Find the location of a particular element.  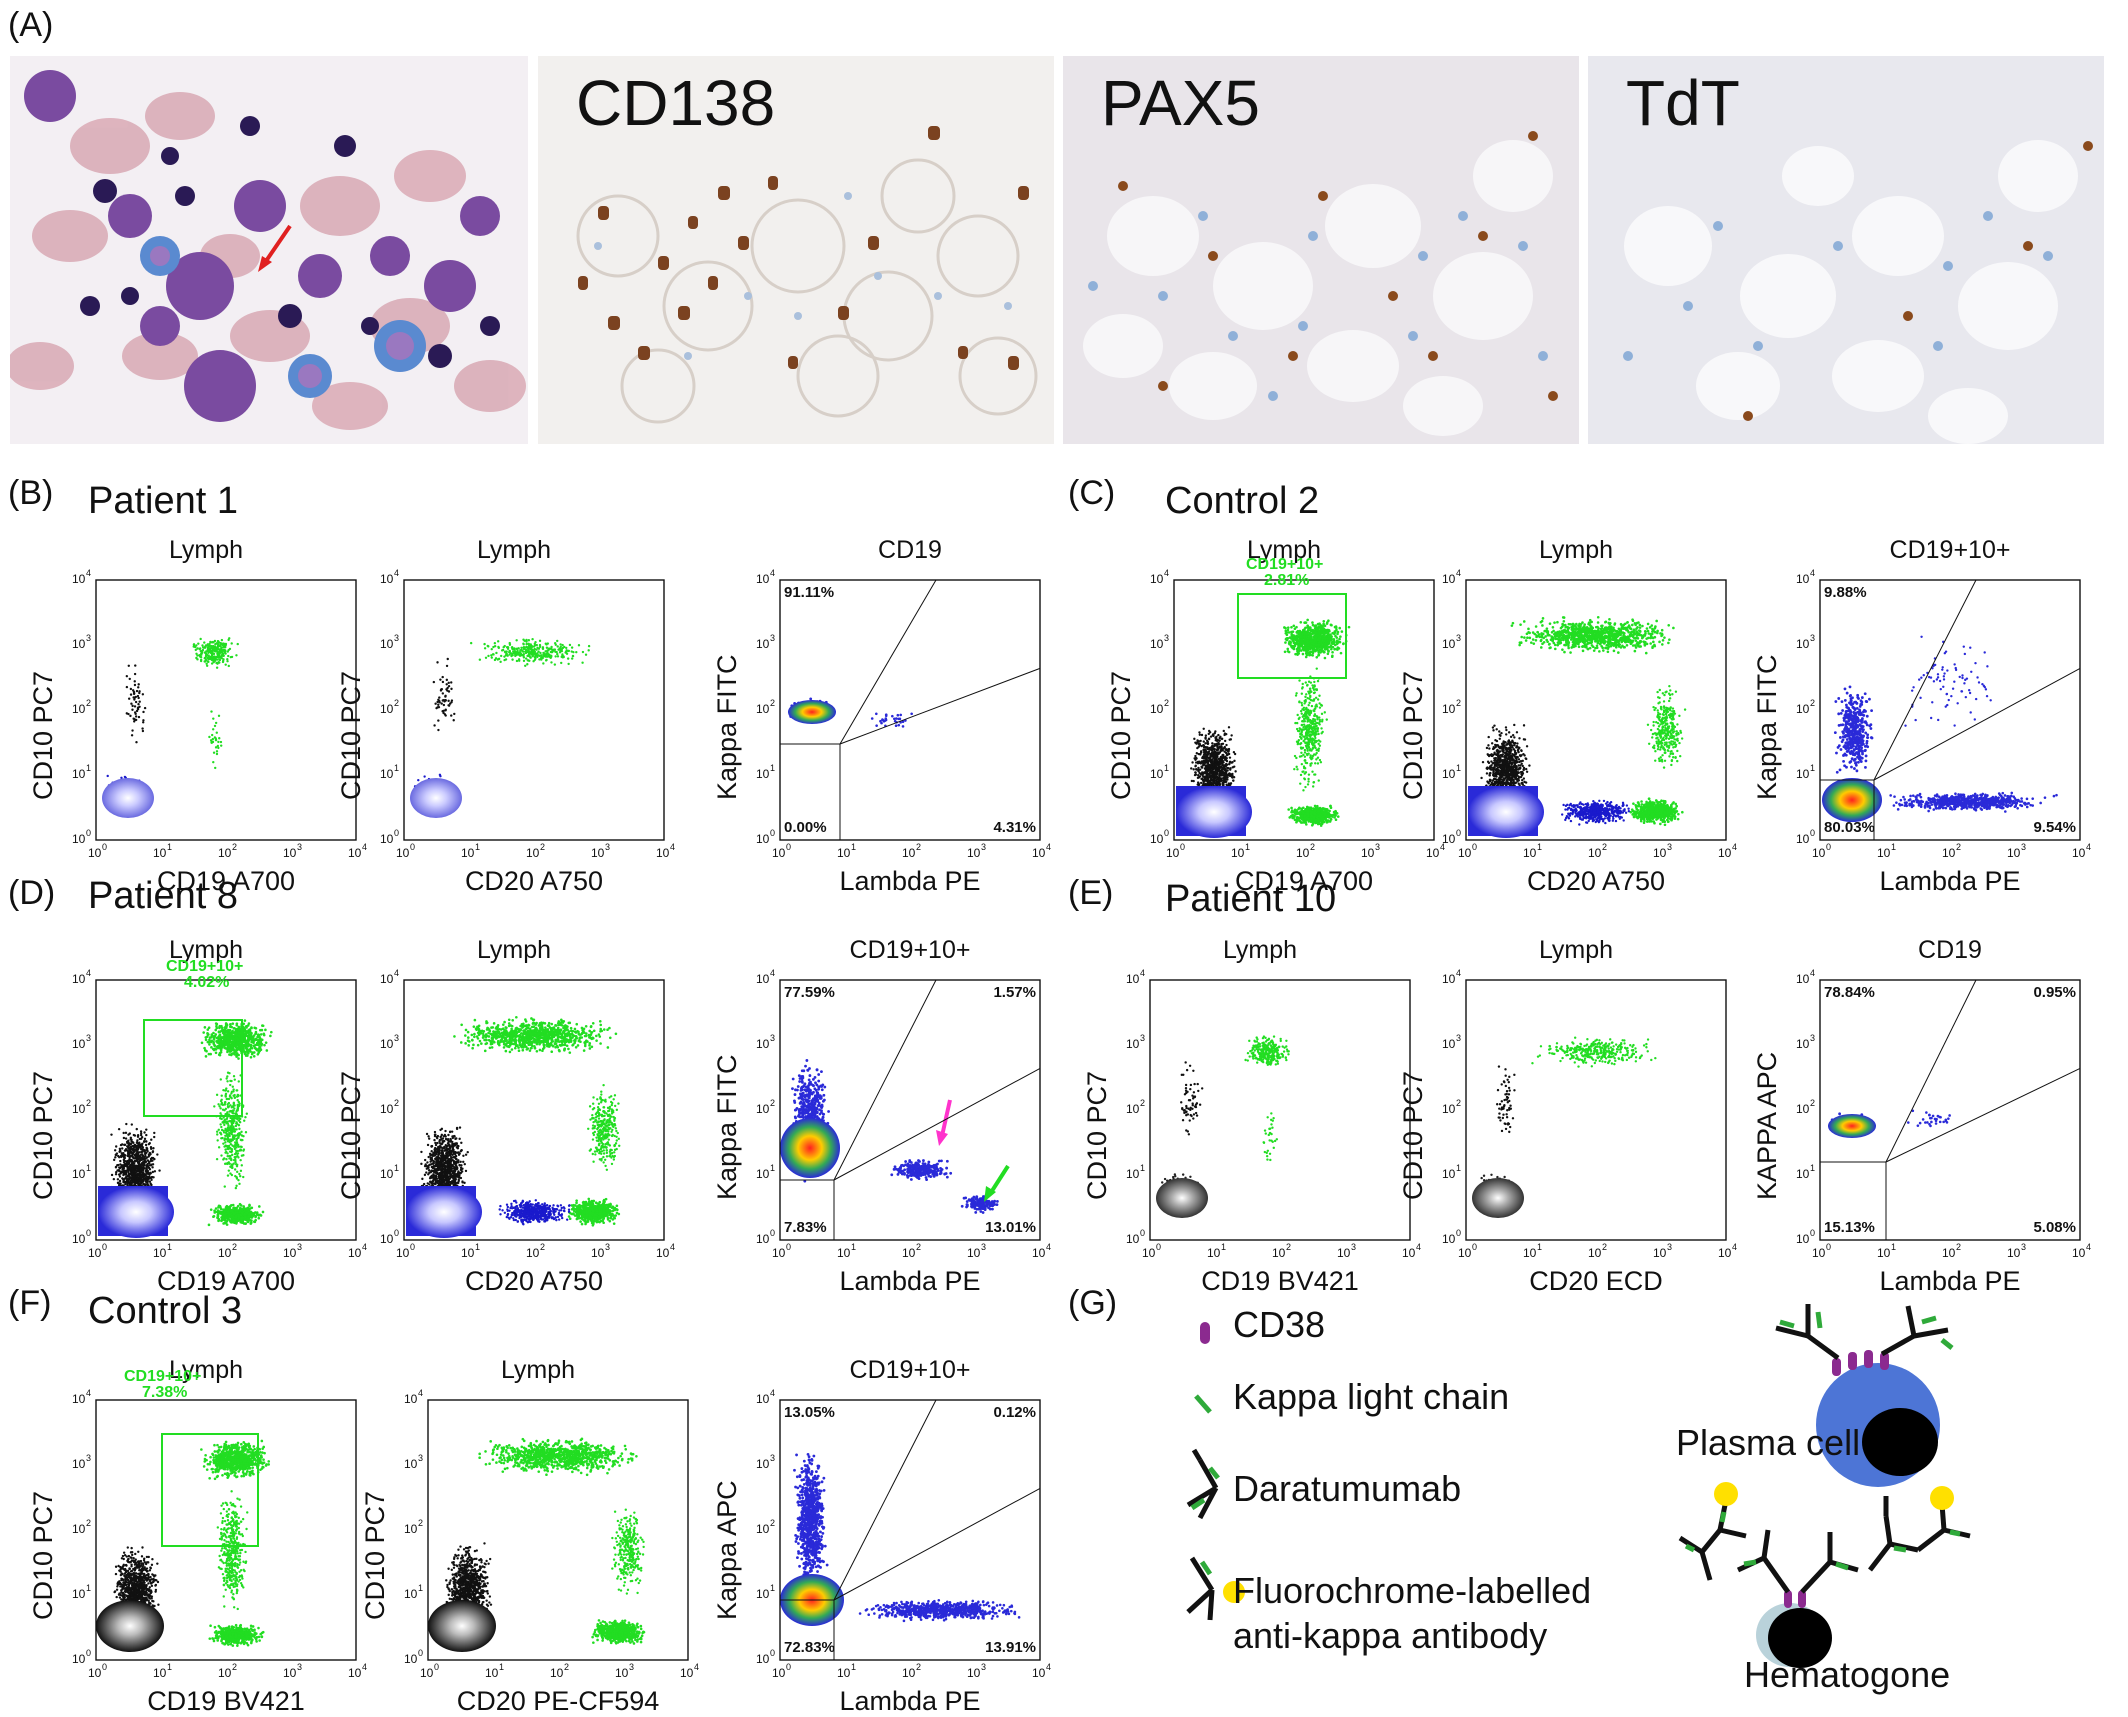

x-tick-exp: 4 is located at coordinates (1418, 1247).